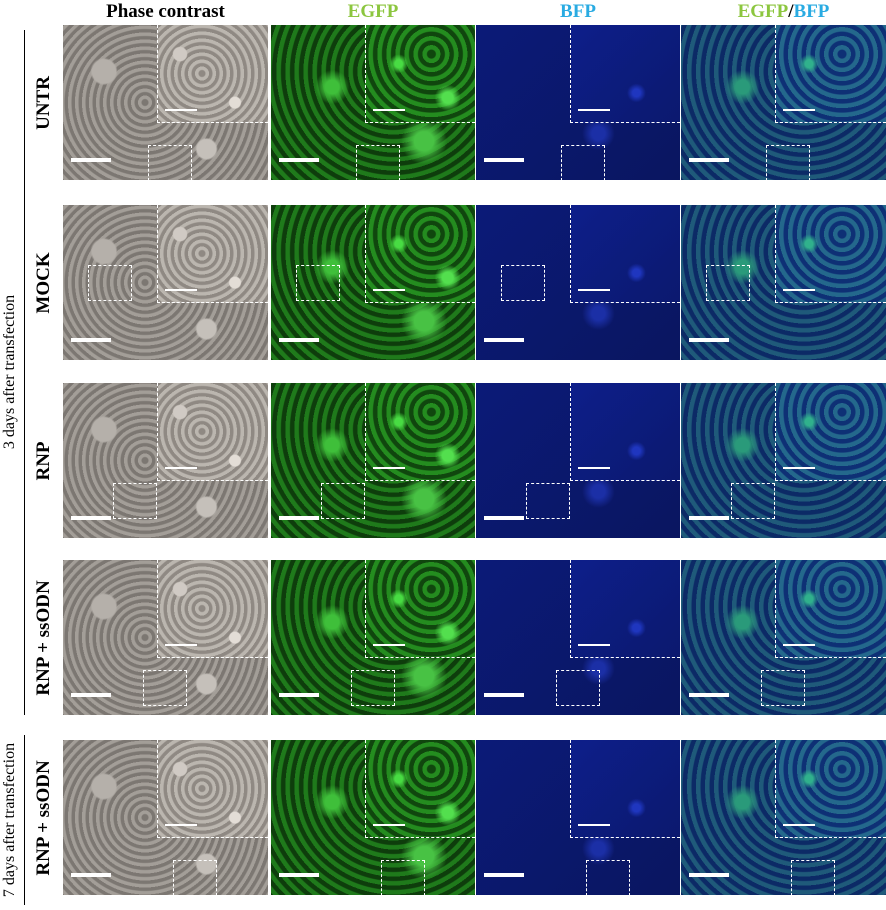 The width and height of the screenshot is (886, 910). Describe the element at coordinates (373, 11) in the screenshot. I see `column-header: EGFP` at that location.